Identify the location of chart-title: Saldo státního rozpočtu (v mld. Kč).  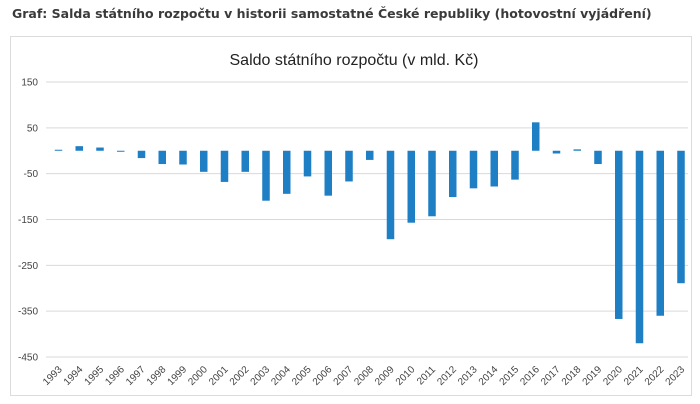
(354, 60).